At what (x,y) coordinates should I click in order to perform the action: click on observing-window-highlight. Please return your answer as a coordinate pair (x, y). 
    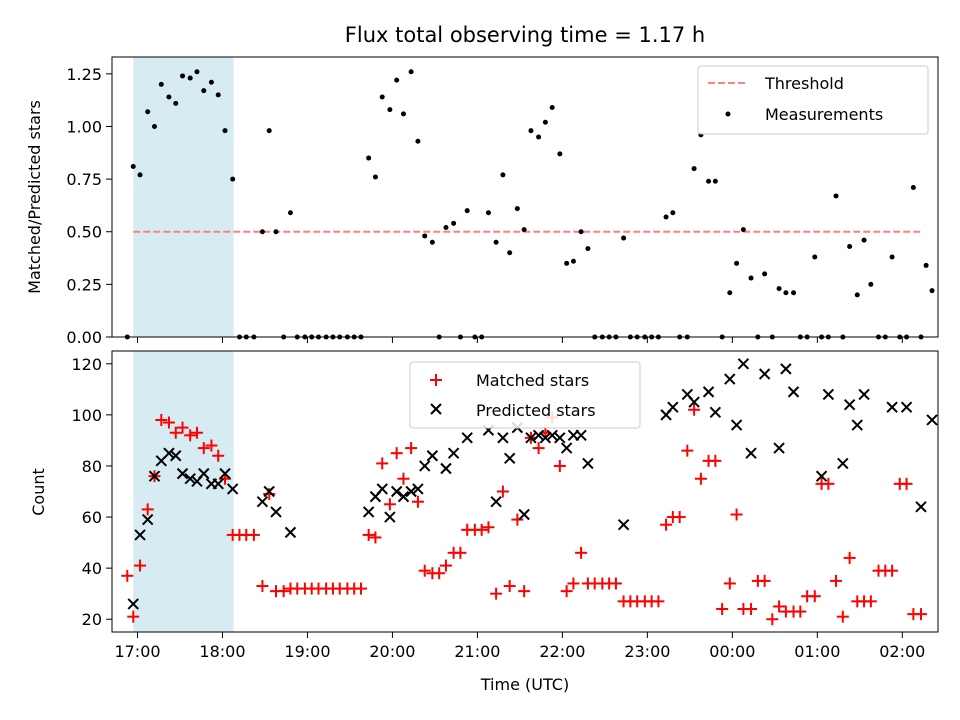
    Looking at the image, I should click on (183, 197).